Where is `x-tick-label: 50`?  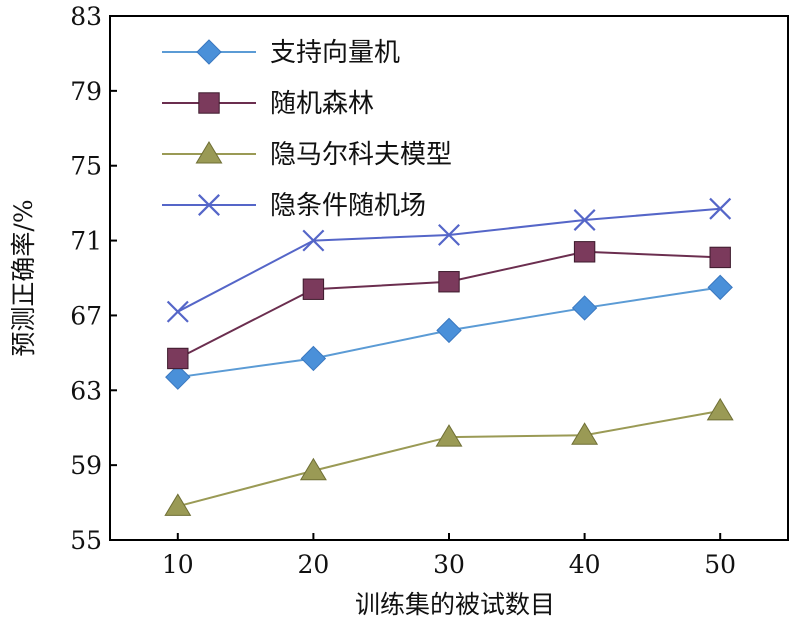 x-tick-label: 50 is located at coordinates (720, 564).